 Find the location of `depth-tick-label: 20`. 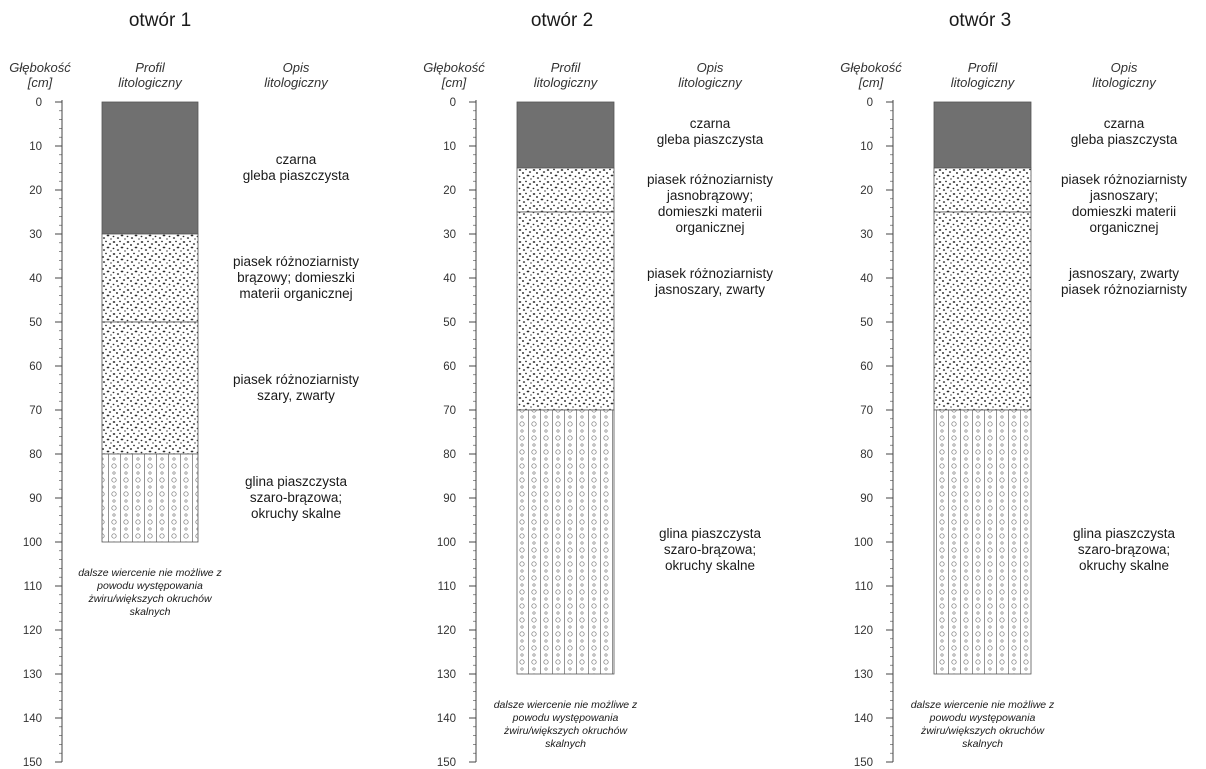

depth-tick-label: 20 is located at coordinates (449, 191).